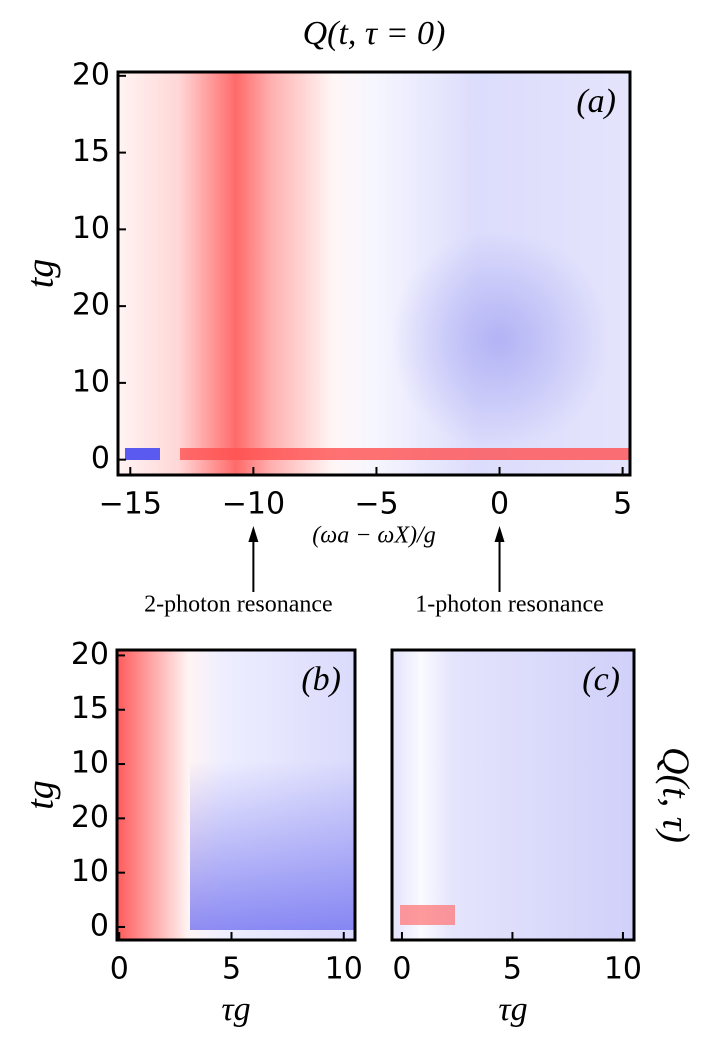  Describe the element at coordinates (405, 454) in the screenshot. I see `heatmap-a-stripe` at that location.